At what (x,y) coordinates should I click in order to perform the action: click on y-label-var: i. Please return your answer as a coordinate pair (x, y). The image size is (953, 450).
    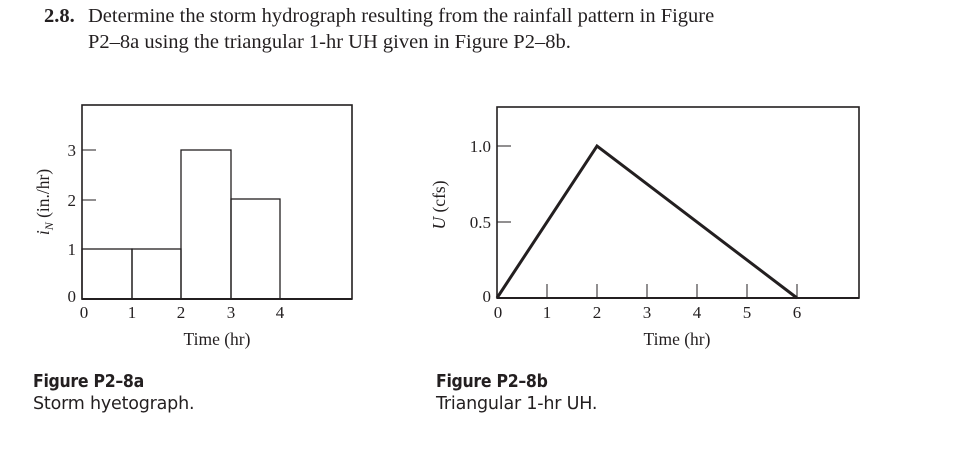
    Looking at the image, I should click on (43, 232).